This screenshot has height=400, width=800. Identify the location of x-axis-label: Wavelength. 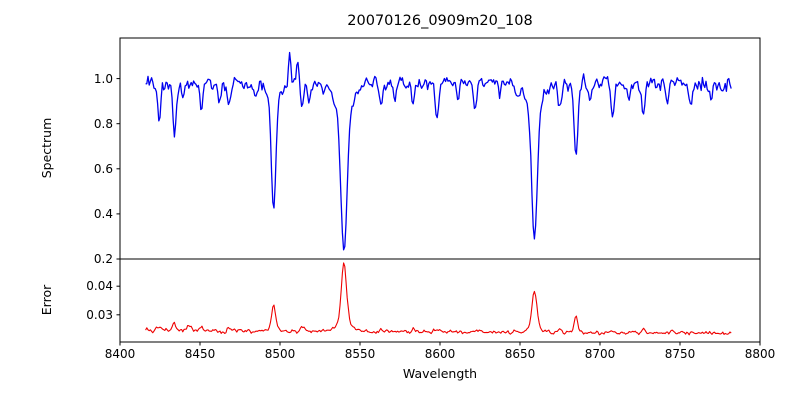
(440, 373).